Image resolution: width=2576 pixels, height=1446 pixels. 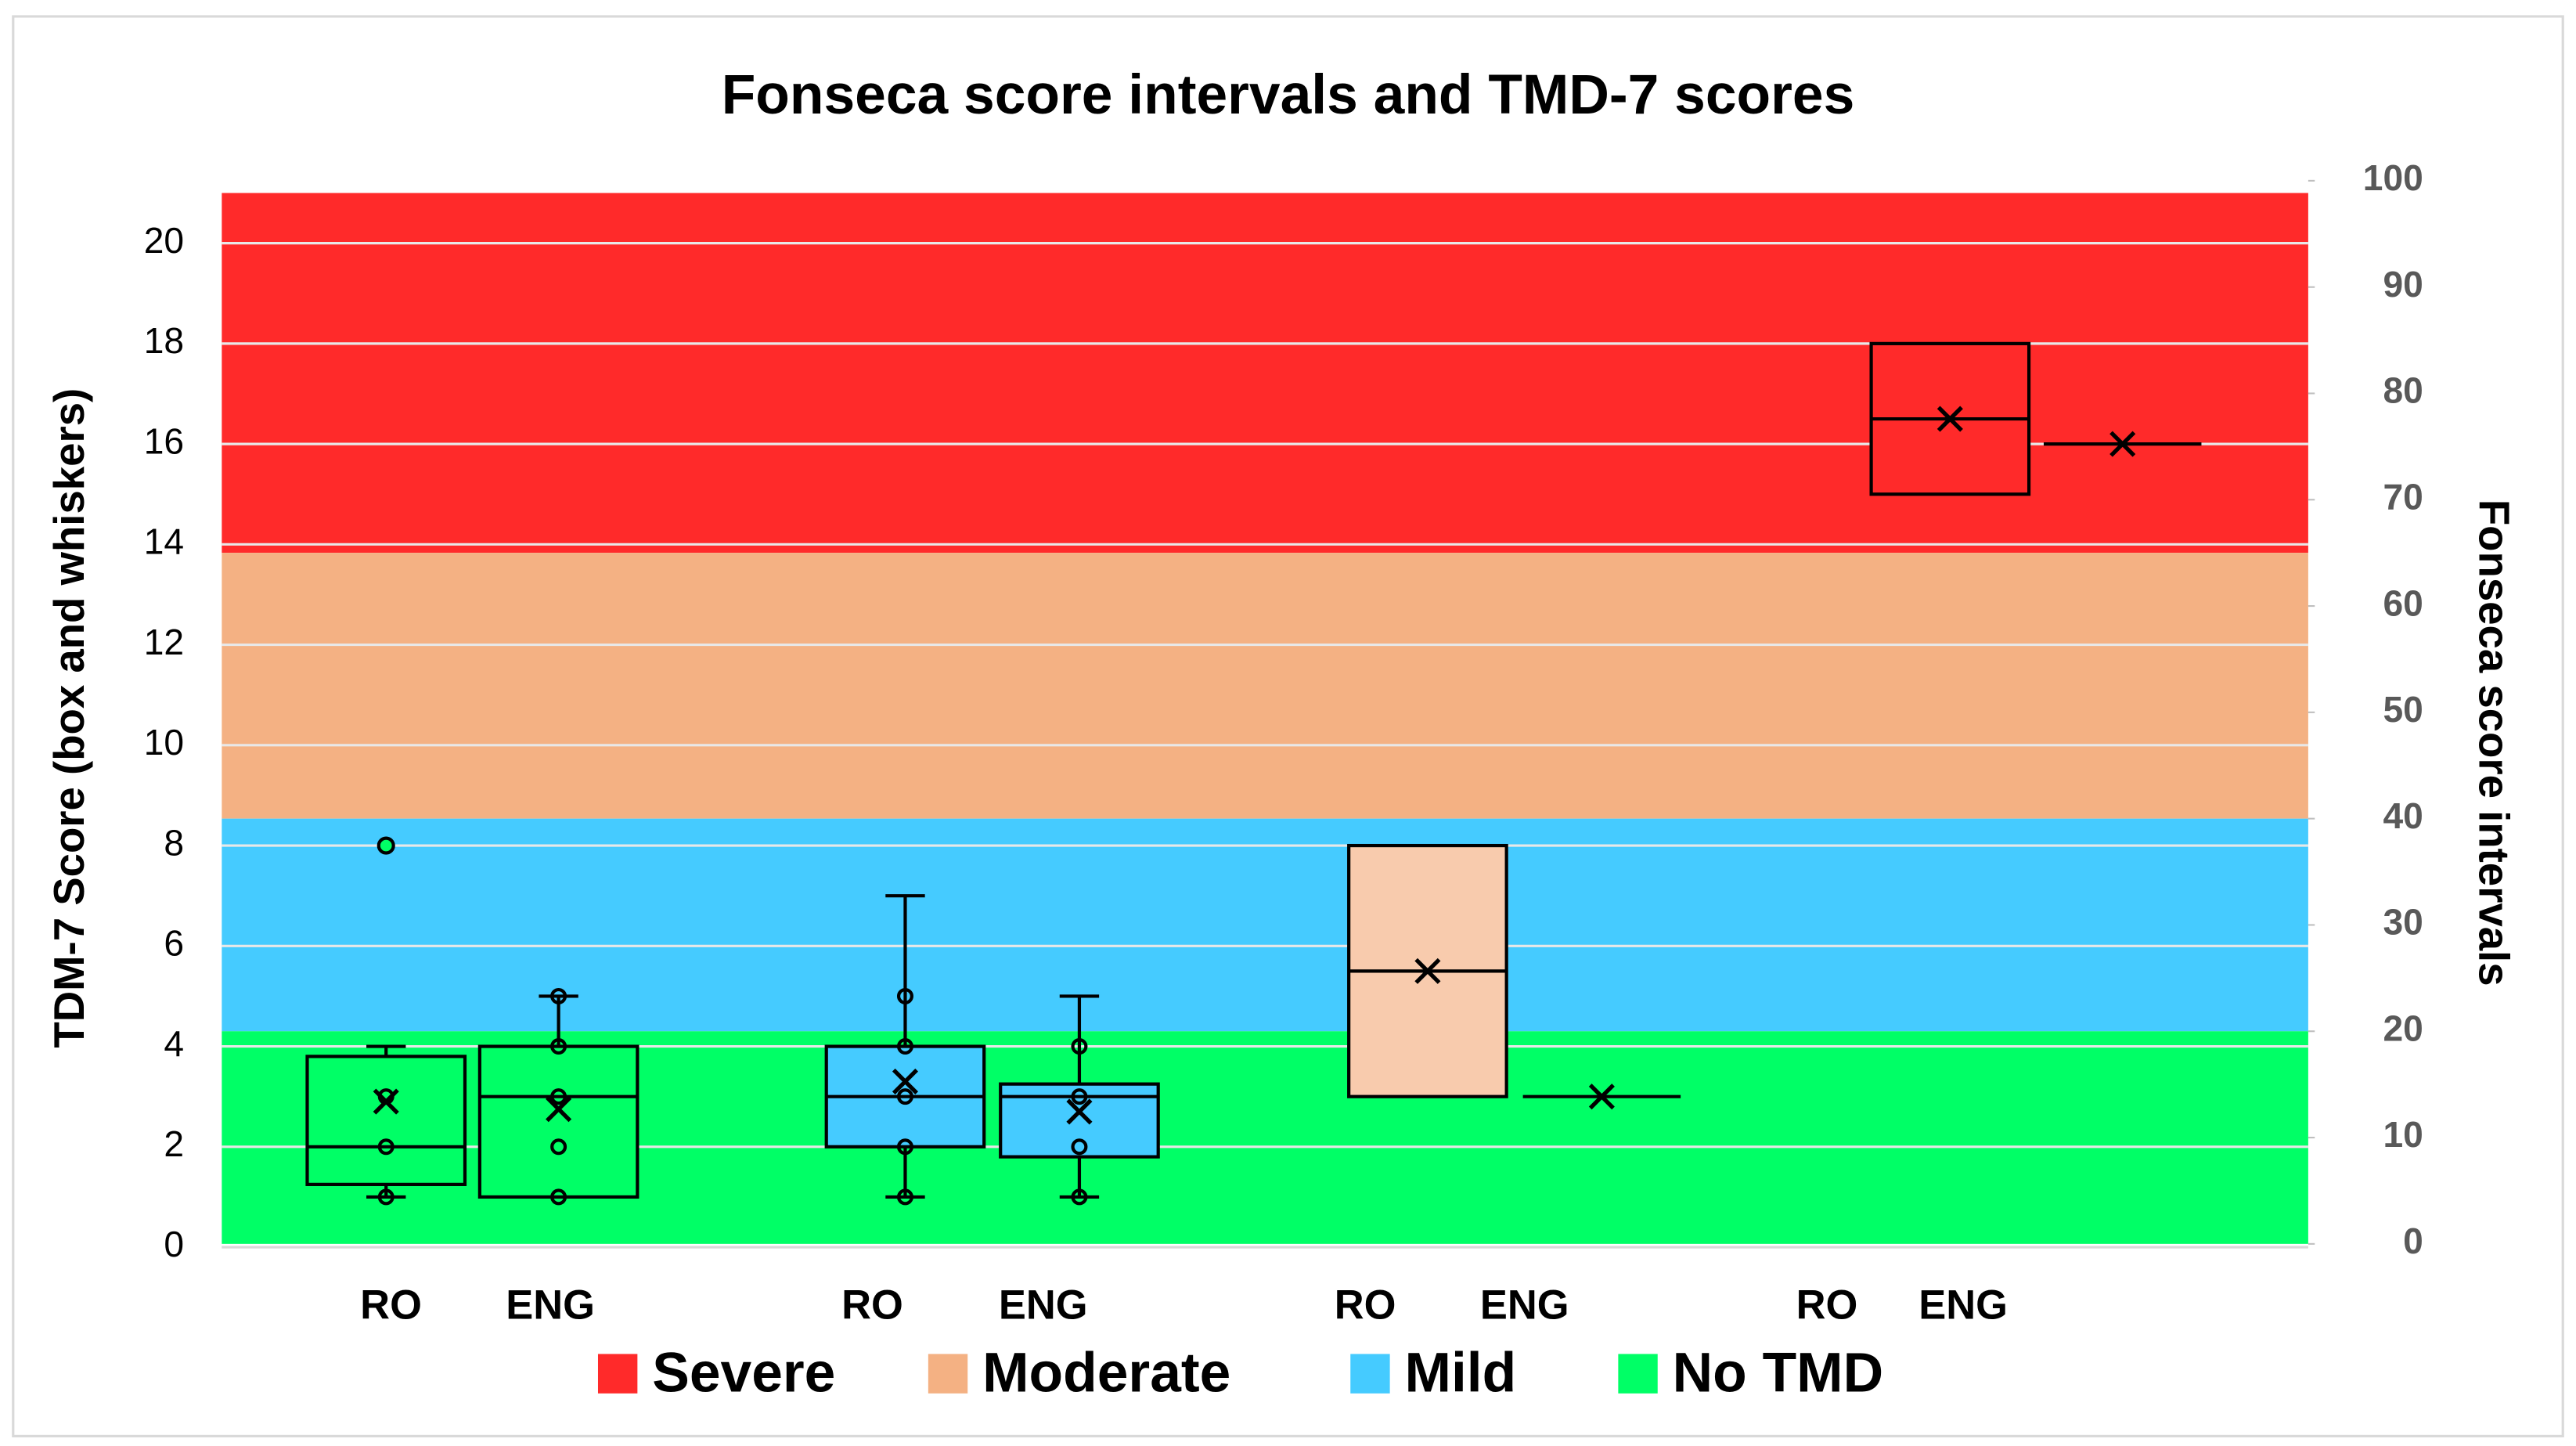 What do you see at coordinates (164, 240) in the screenshot?
I see `y-tick-label: 20` at bounding box center [164, 240].